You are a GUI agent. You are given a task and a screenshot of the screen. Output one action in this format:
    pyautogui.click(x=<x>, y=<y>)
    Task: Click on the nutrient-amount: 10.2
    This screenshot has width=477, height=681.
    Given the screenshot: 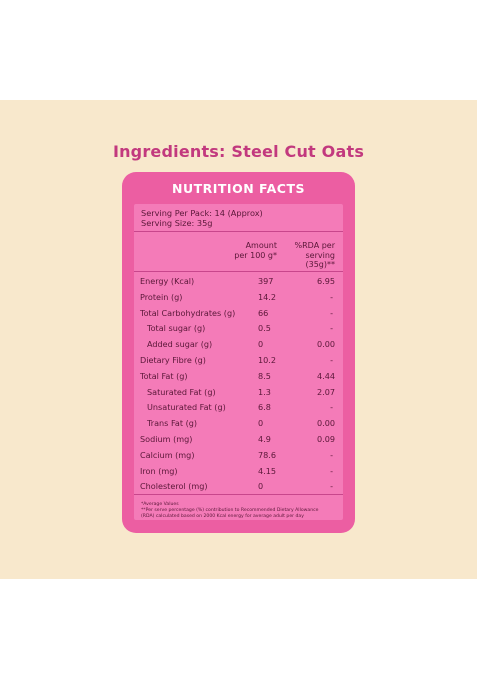 What is the action you would take?
    pyautogui.click(x=267, y=360)
    